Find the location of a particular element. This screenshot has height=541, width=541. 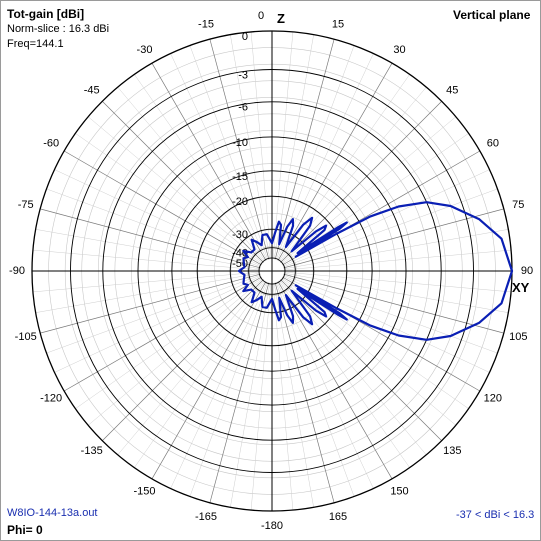

radiation-pattern-line is located at coordinates (375, 271).